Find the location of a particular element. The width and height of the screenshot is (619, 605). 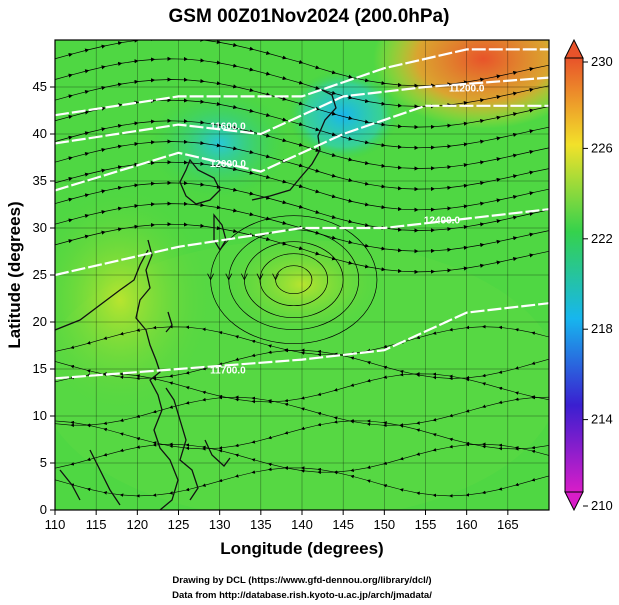

y-axis-label: Latitude (degrees) is located at coordinates (14, 274).